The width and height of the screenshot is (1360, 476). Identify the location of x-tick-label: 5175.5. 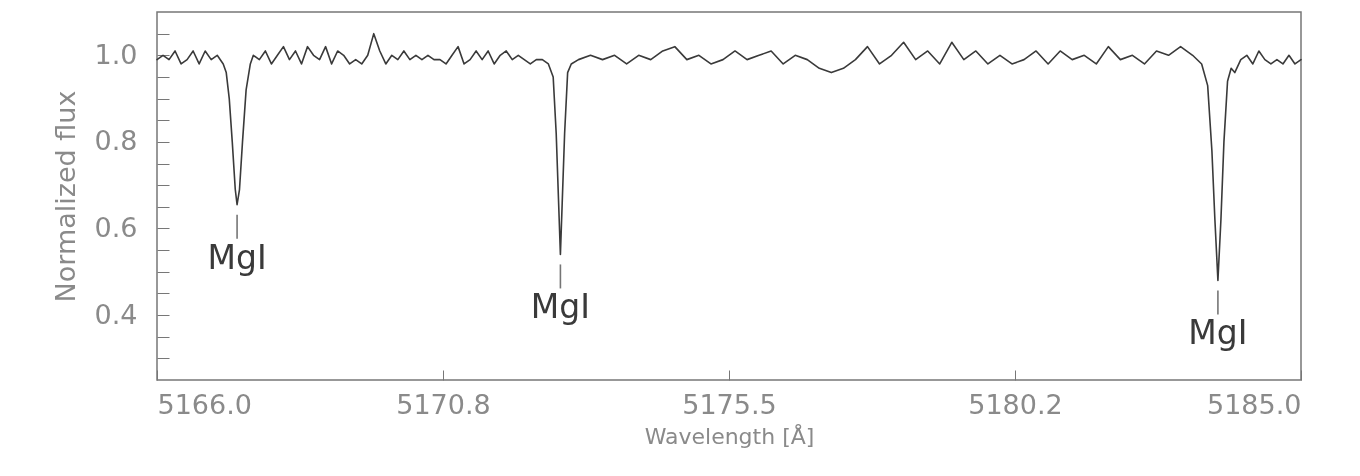
(729, 404).